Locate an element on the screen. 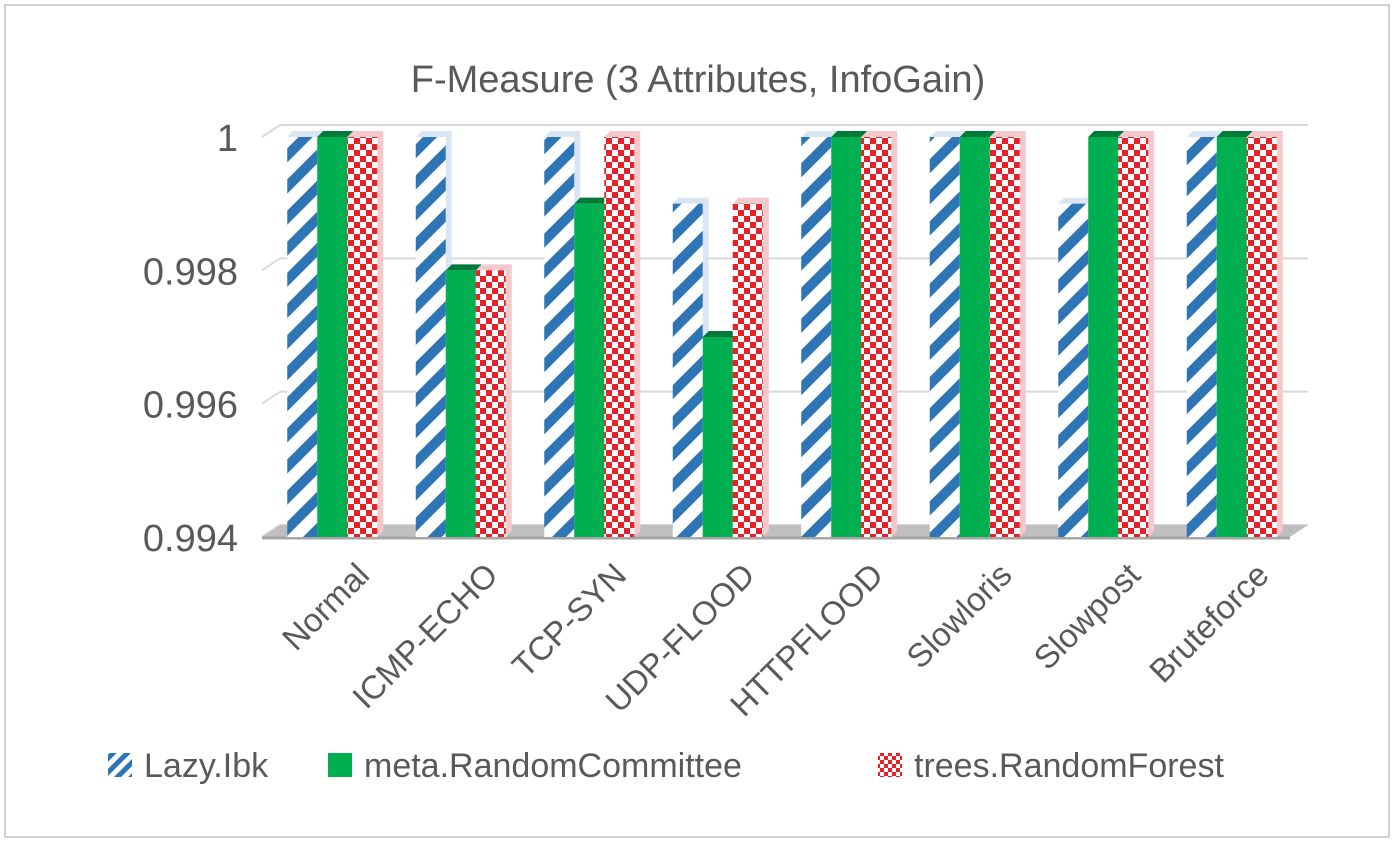 This screenshot has height=844, width=1396. y-tick-label: 1 is located at coordinates (227, 139).